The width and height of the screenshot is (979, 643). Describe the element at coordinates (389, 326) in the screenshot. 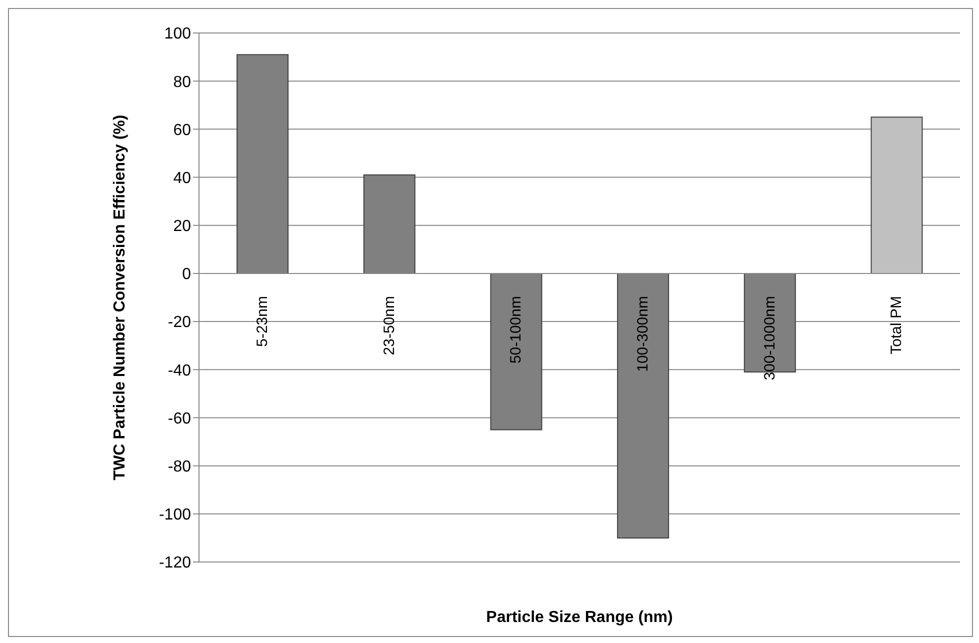

I see `x-tick-label: 23-50nm` at that location.